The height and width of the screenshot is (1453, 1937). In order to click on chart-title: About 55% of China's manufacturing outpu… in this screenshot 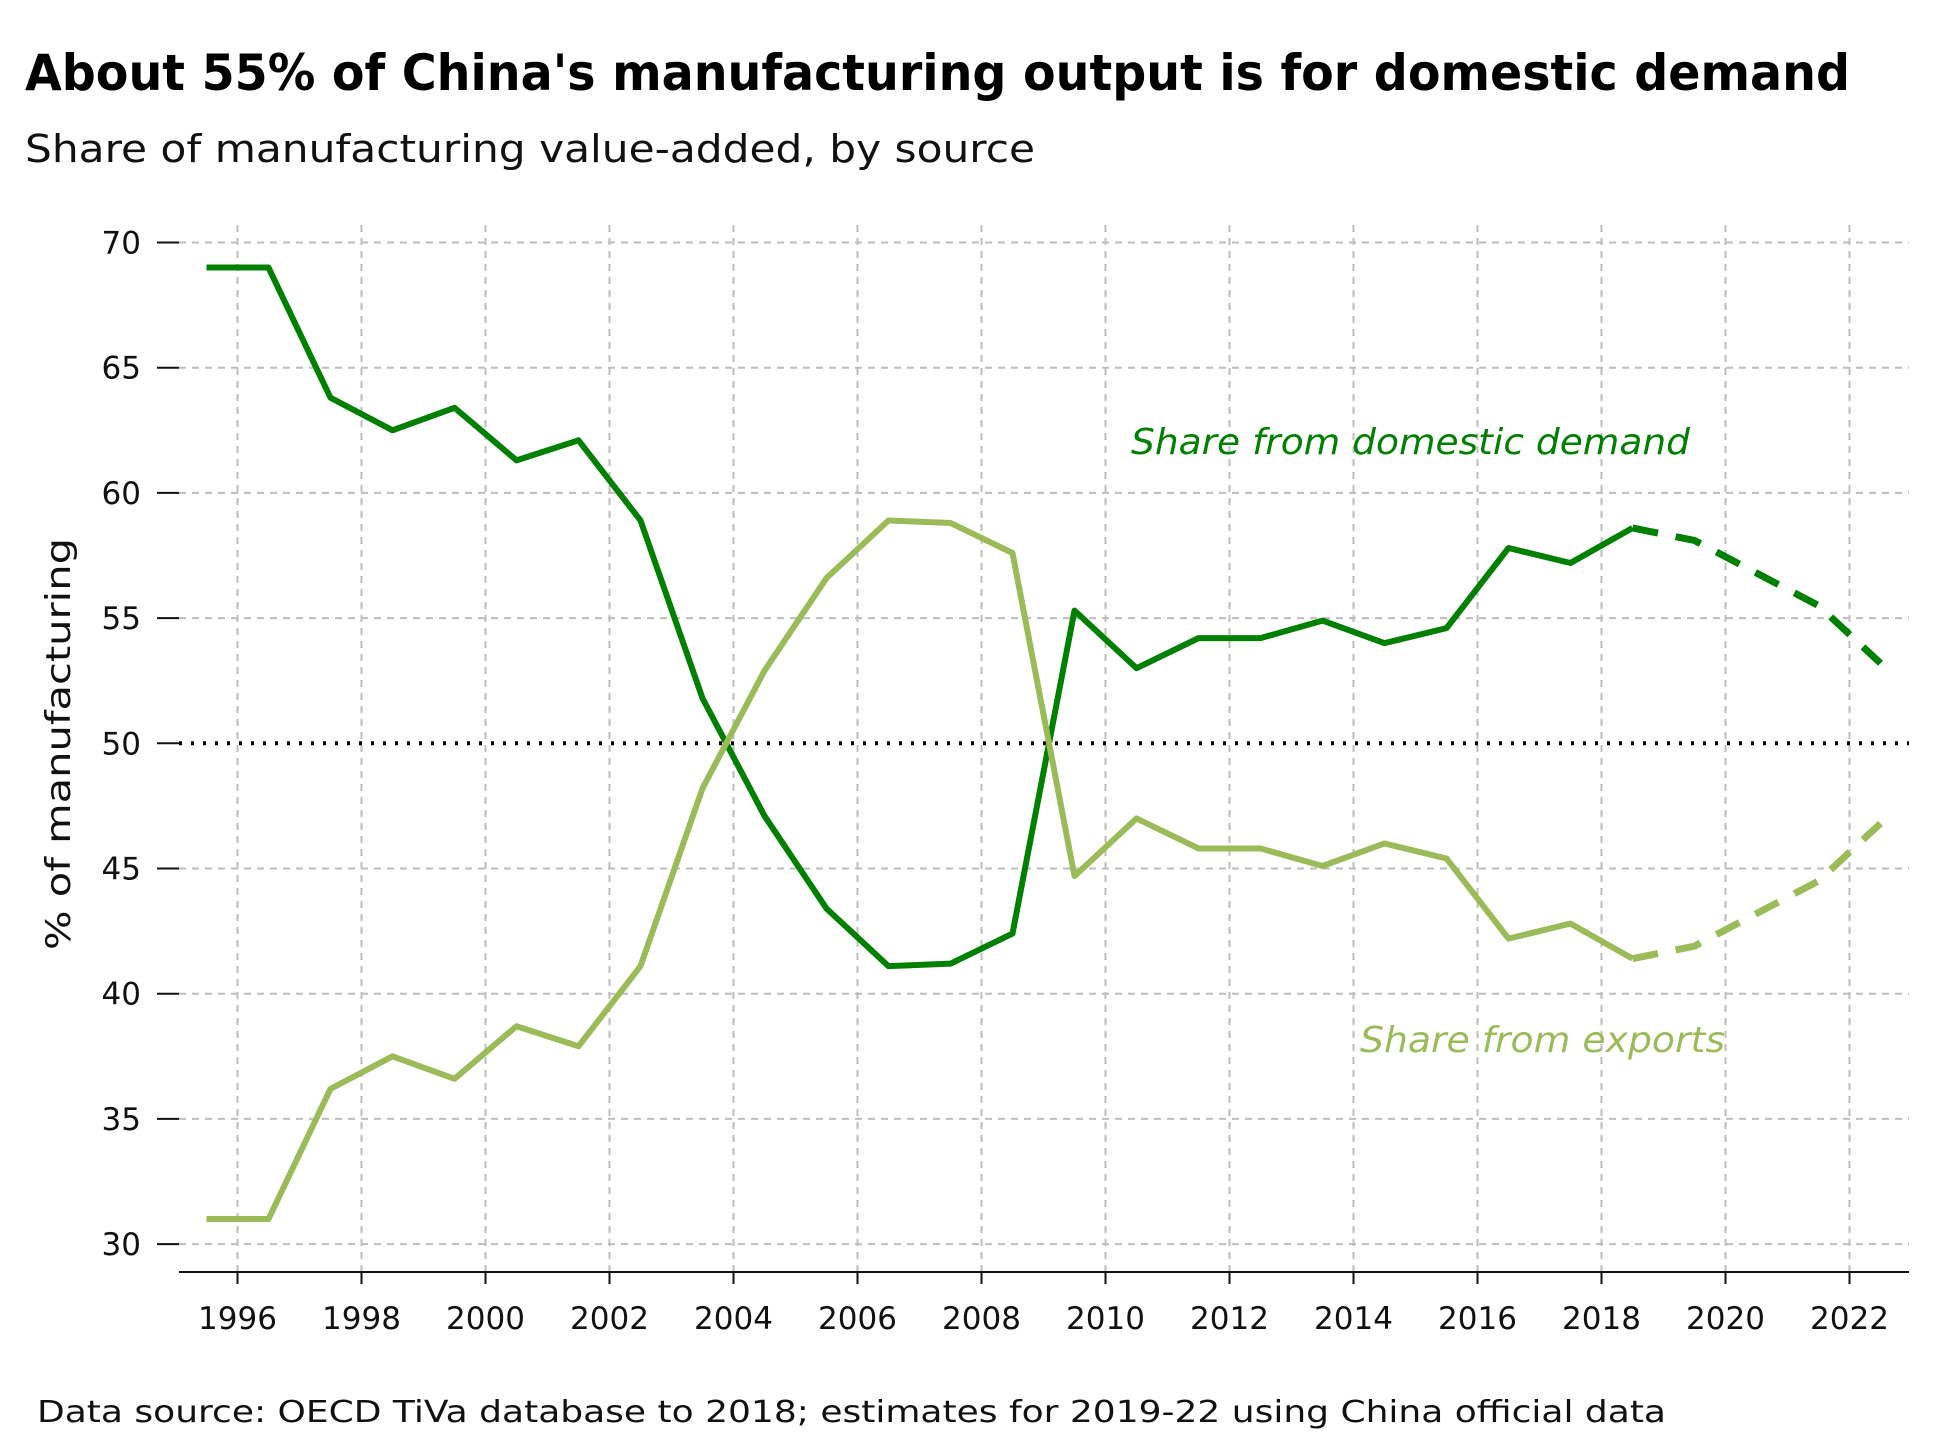, I will do `click(937, 73)`.